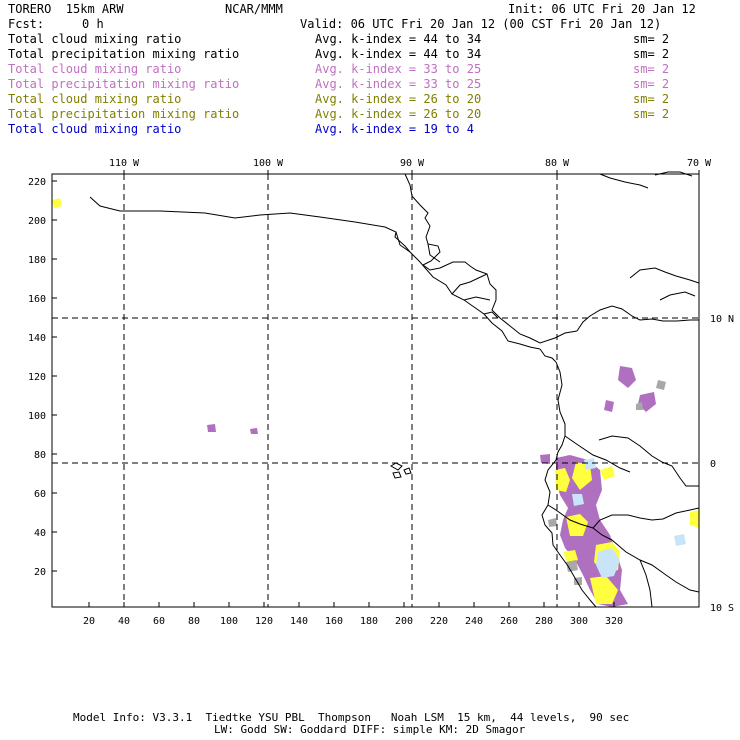  Describe the element at coordinates (722, 319) in the screenshot. I see `lat-label: 10 N` at that location.